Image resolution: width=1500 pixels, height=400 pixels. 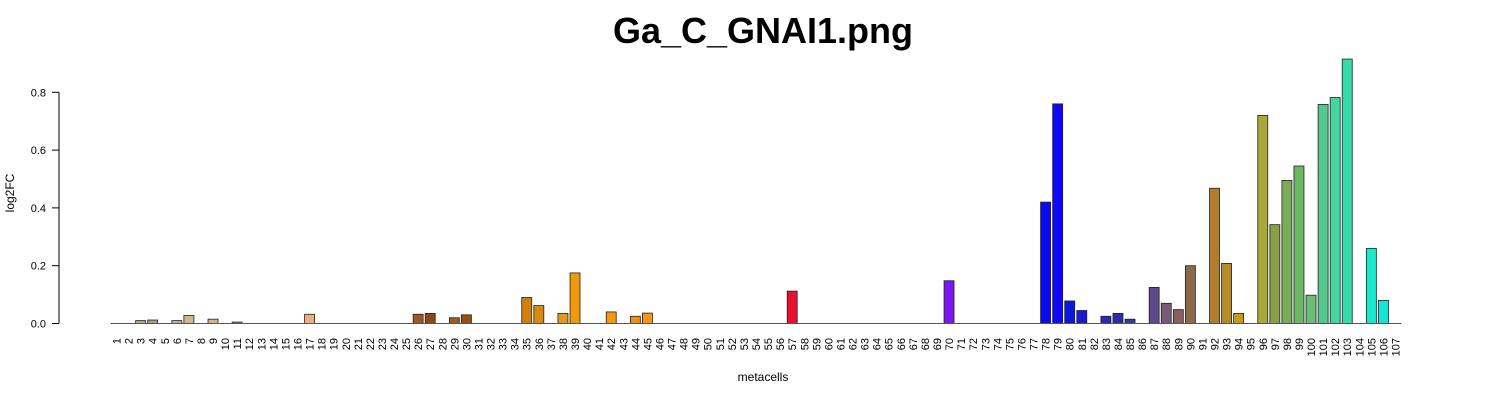 What do you see at coordinates (38, 267) in the screenshot?
I see `y-tick-label: 0.2` at bounding box center [38, 267].